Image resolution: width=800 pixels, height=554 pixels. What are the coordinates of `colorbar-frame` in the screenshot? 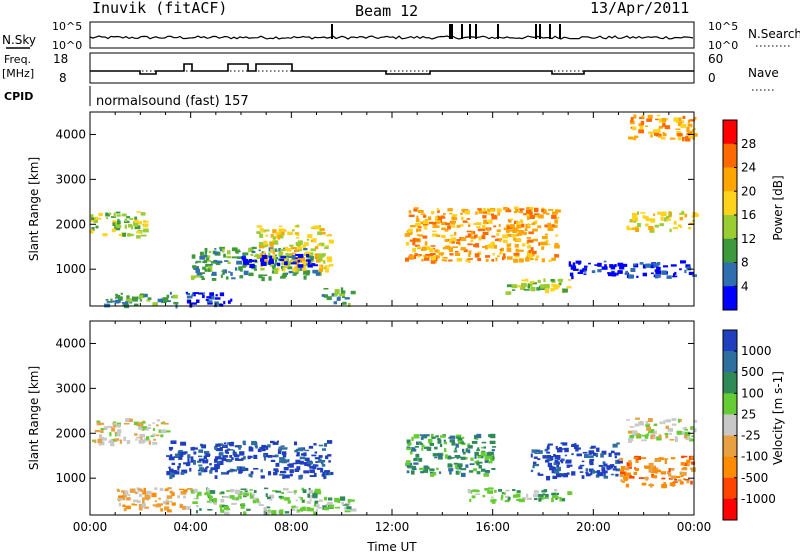 It's located at (730, 425).